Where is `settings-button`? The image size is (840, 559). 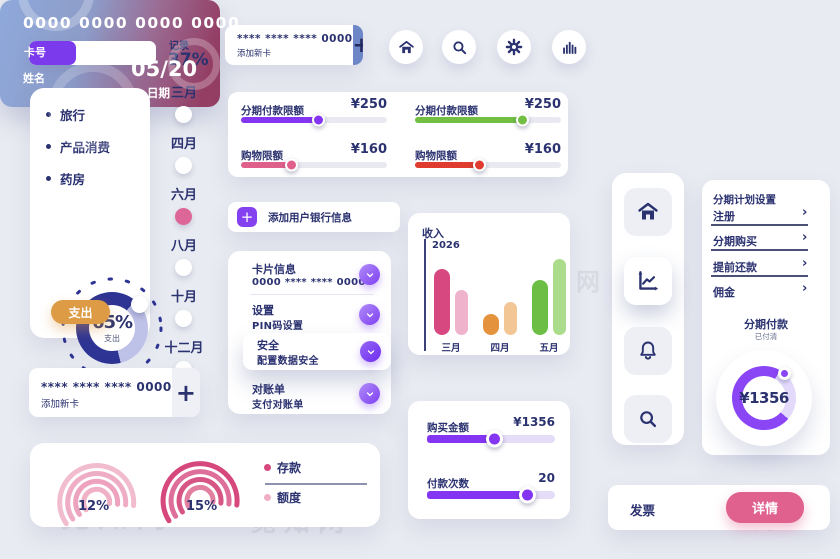 settings-button is located at coordinates (514, 47).